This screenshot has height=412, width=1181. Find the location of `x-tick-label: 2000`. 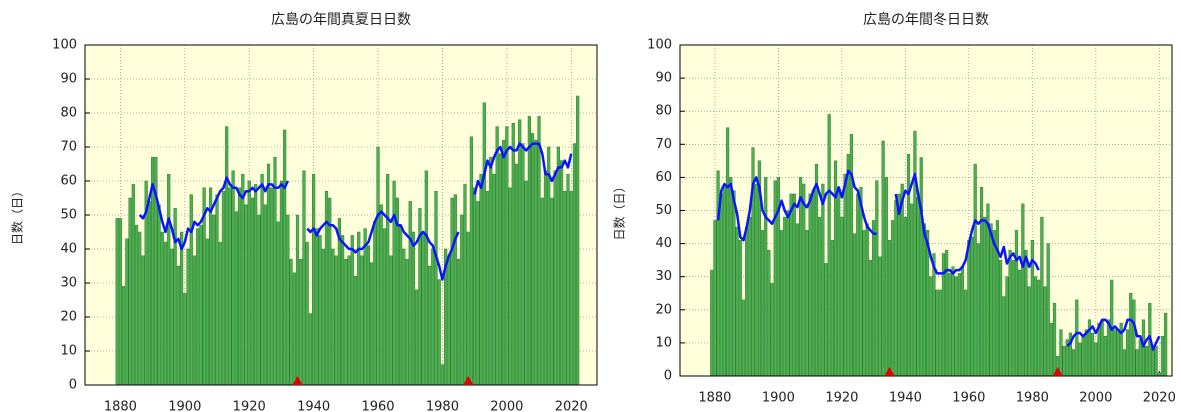

x-tick-label: 2000 is located at coordinates (1095, 398).